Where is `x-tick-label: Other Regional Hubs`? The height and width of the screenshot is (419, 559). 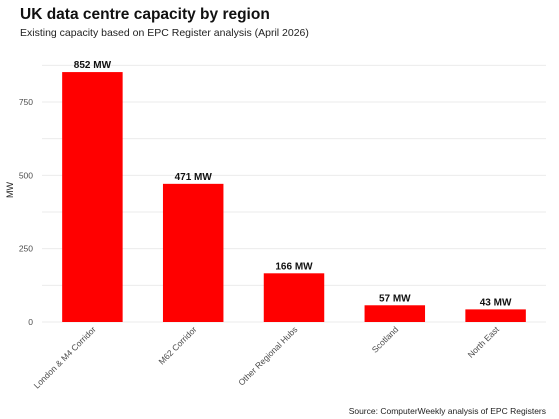 x-tick-label: Other Regional Hubs is located at coordinates (267, 355).